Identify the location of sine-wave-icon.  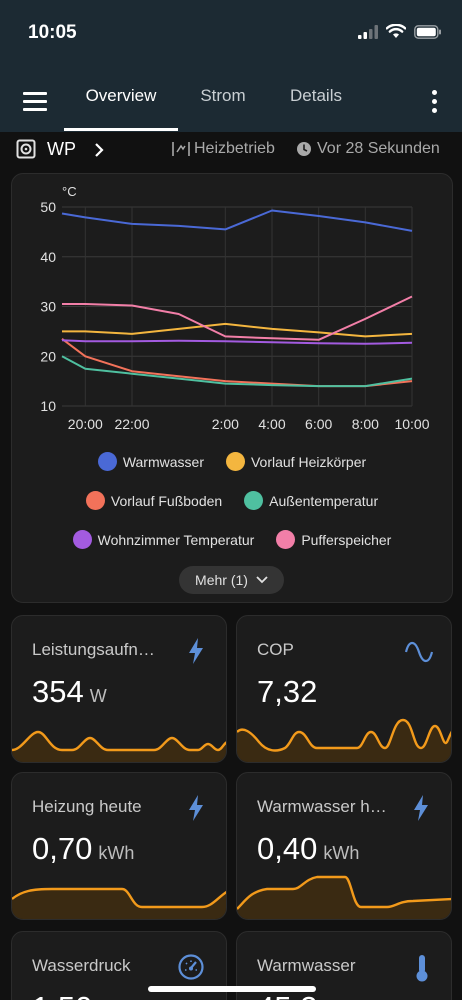
(419, 652).